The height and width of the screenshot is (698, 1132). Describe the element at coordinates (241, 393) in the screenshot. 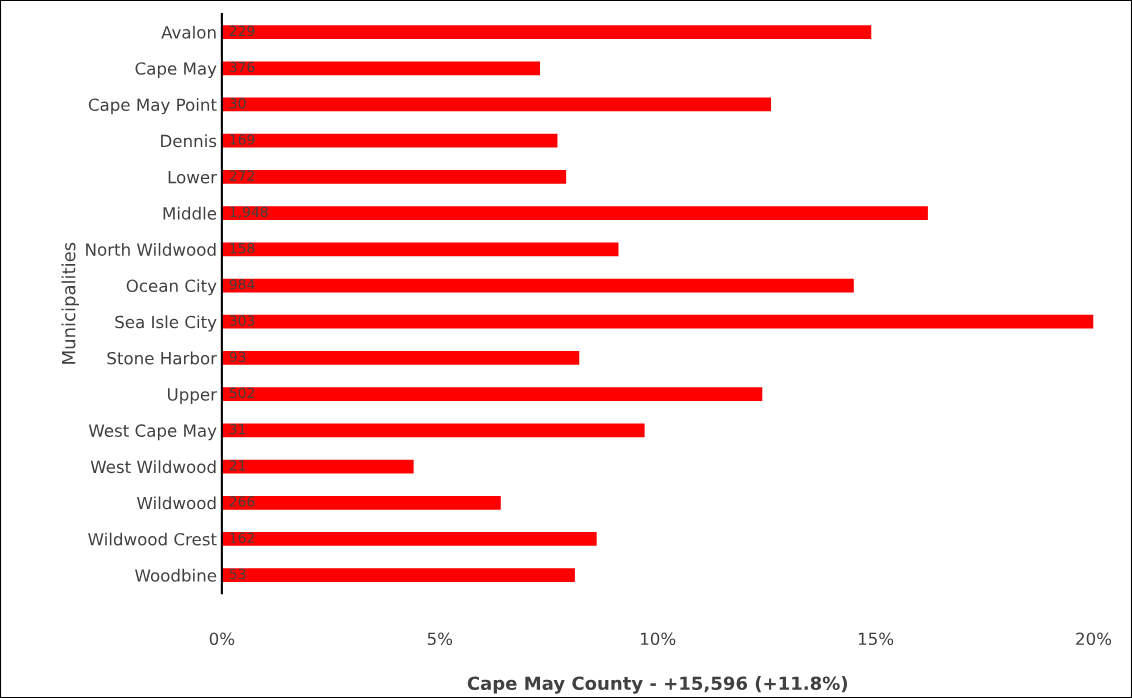

I see `annotation: 502` at that location.